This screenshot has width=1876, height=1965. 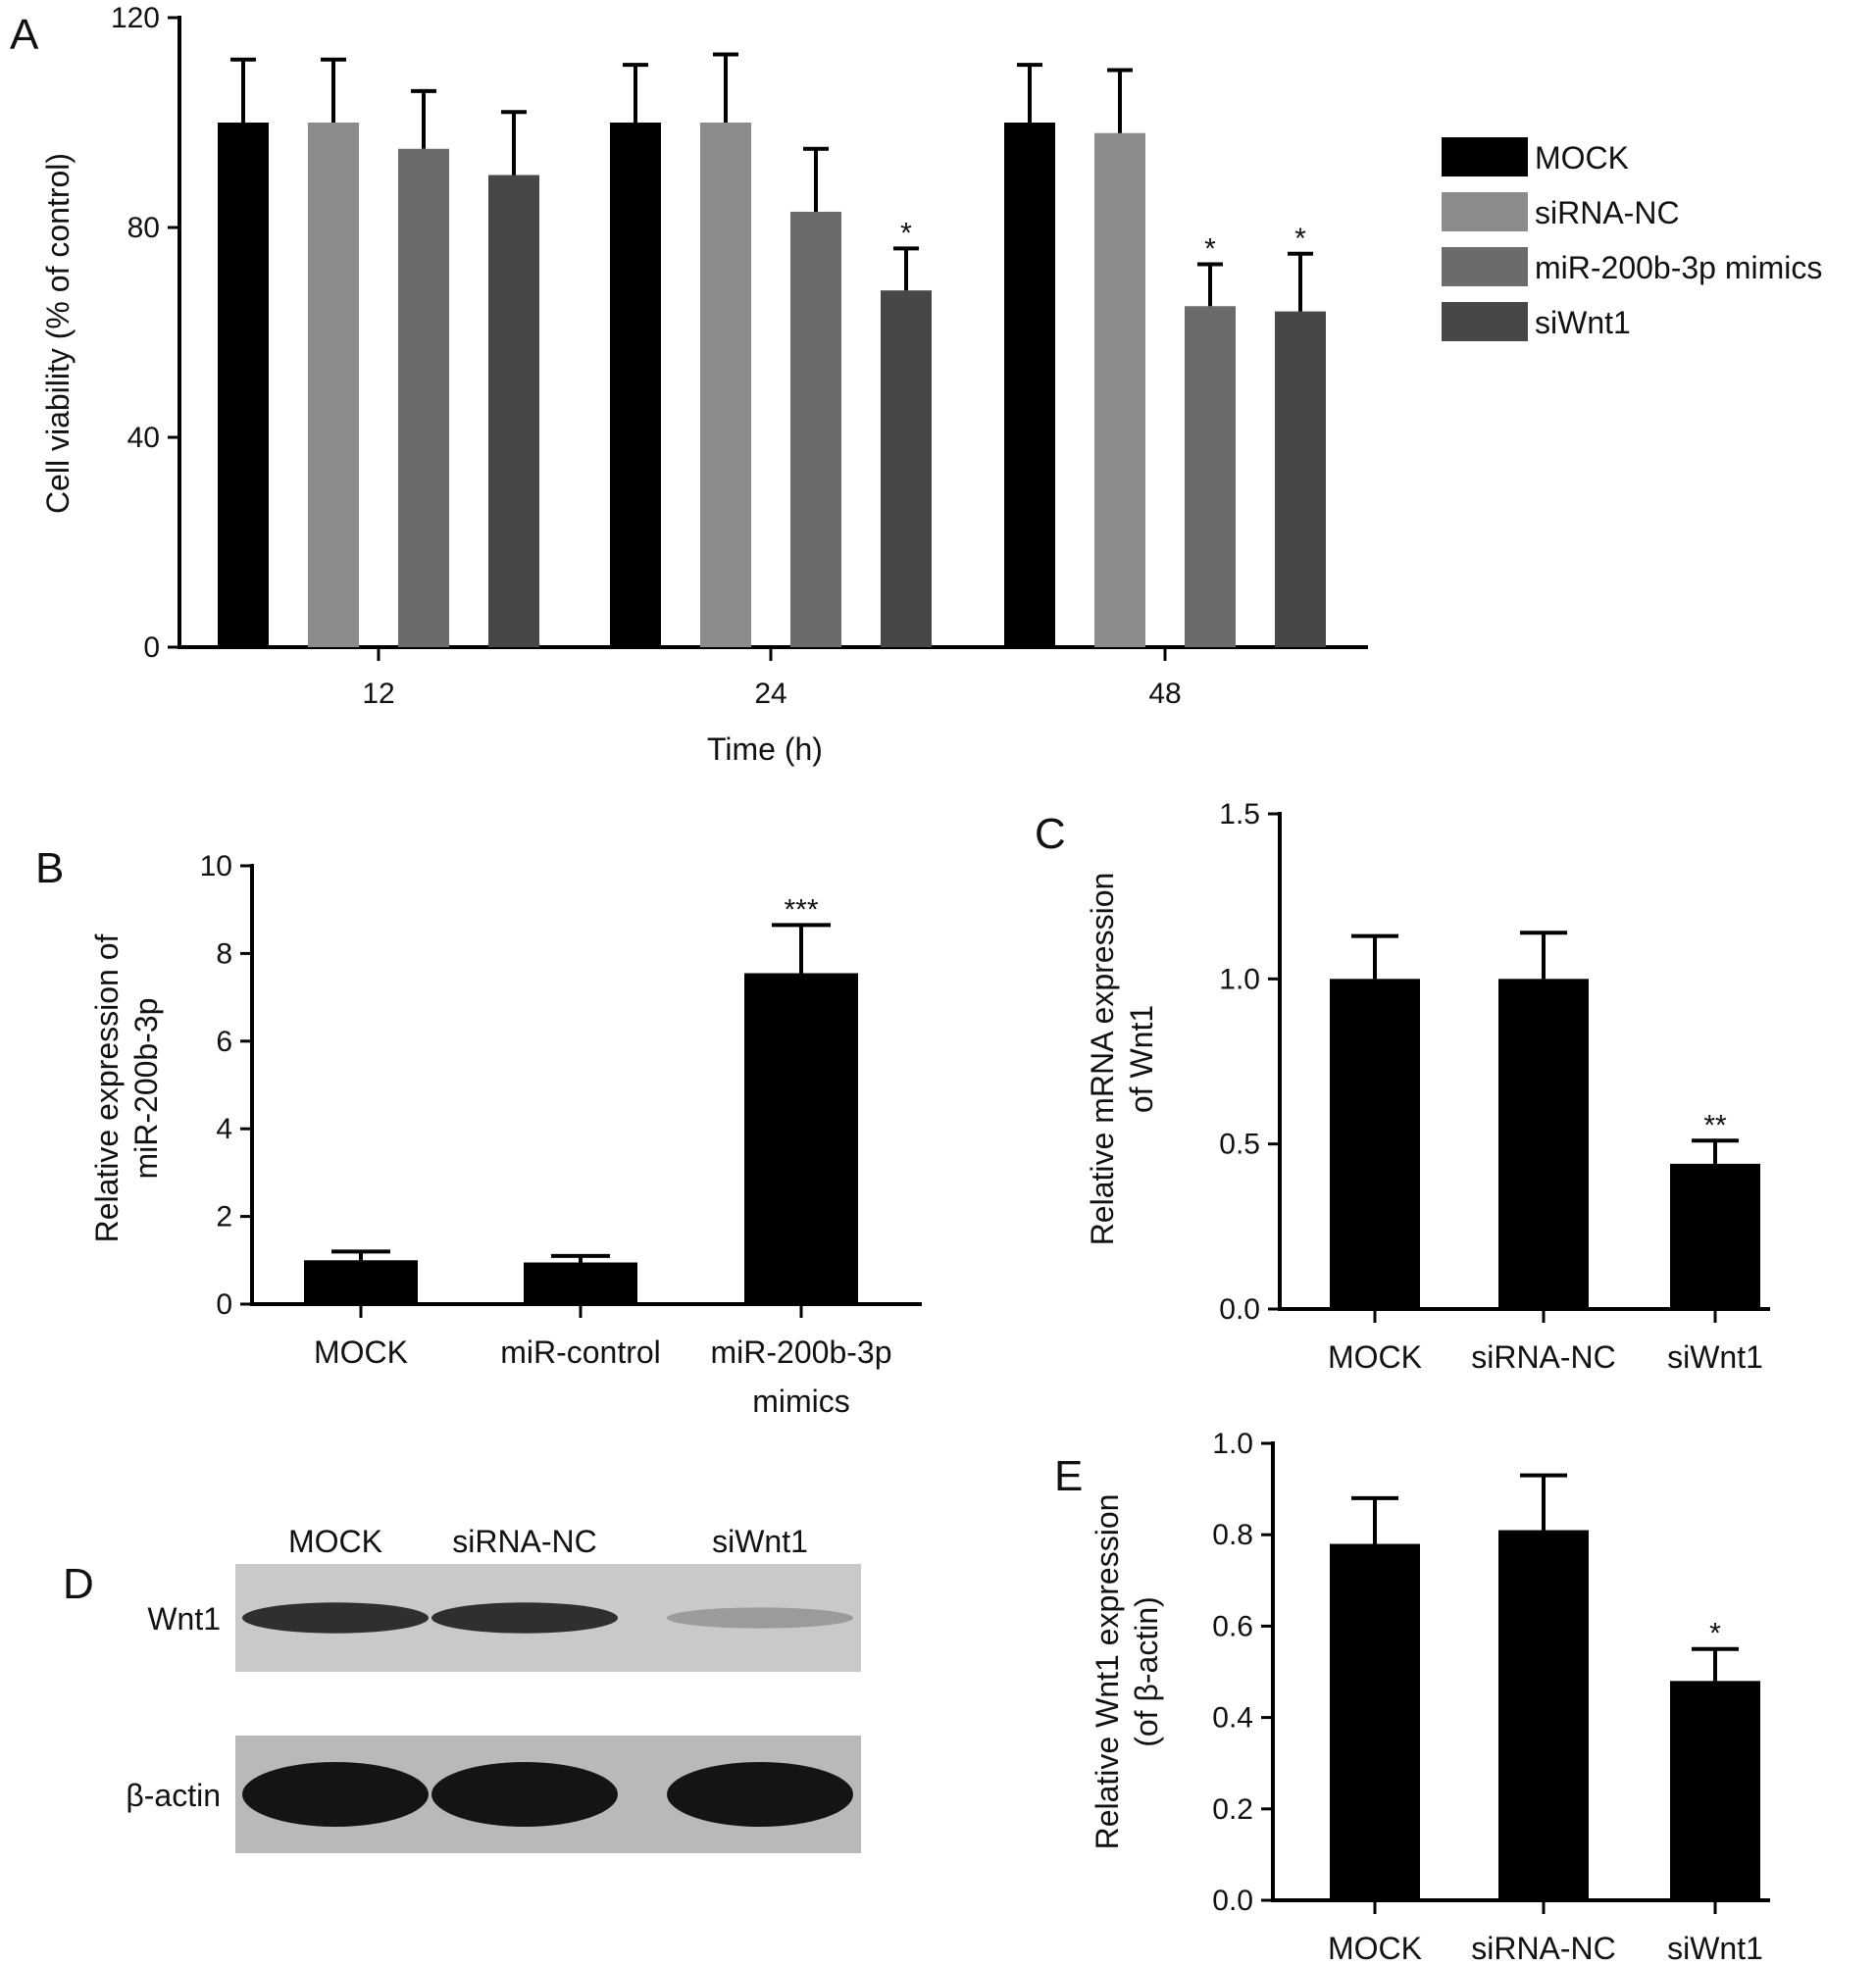 What do you see at coordinates (801, 909) in the screenshot?
I see `b-significance-label: ***` at bounding box center [801, 909].